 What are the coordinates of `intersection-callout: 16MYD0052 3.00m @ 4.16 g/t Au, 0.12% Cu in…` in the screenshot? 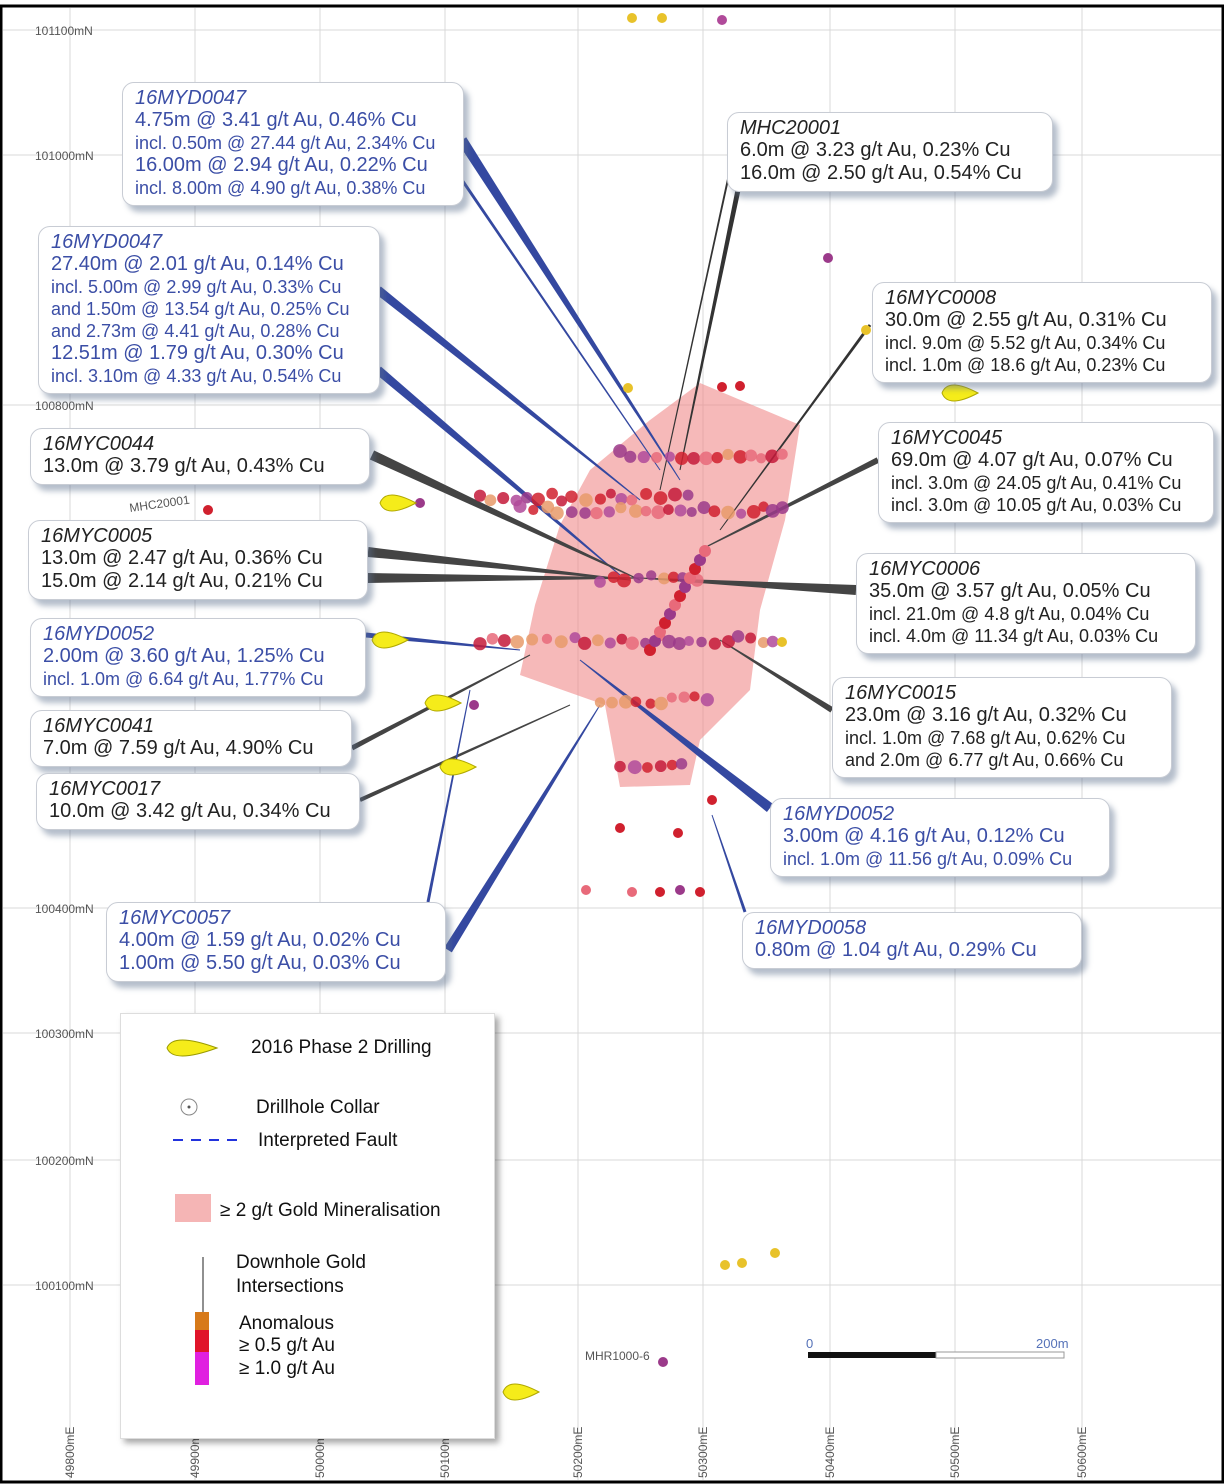 It's located at (940, 837).